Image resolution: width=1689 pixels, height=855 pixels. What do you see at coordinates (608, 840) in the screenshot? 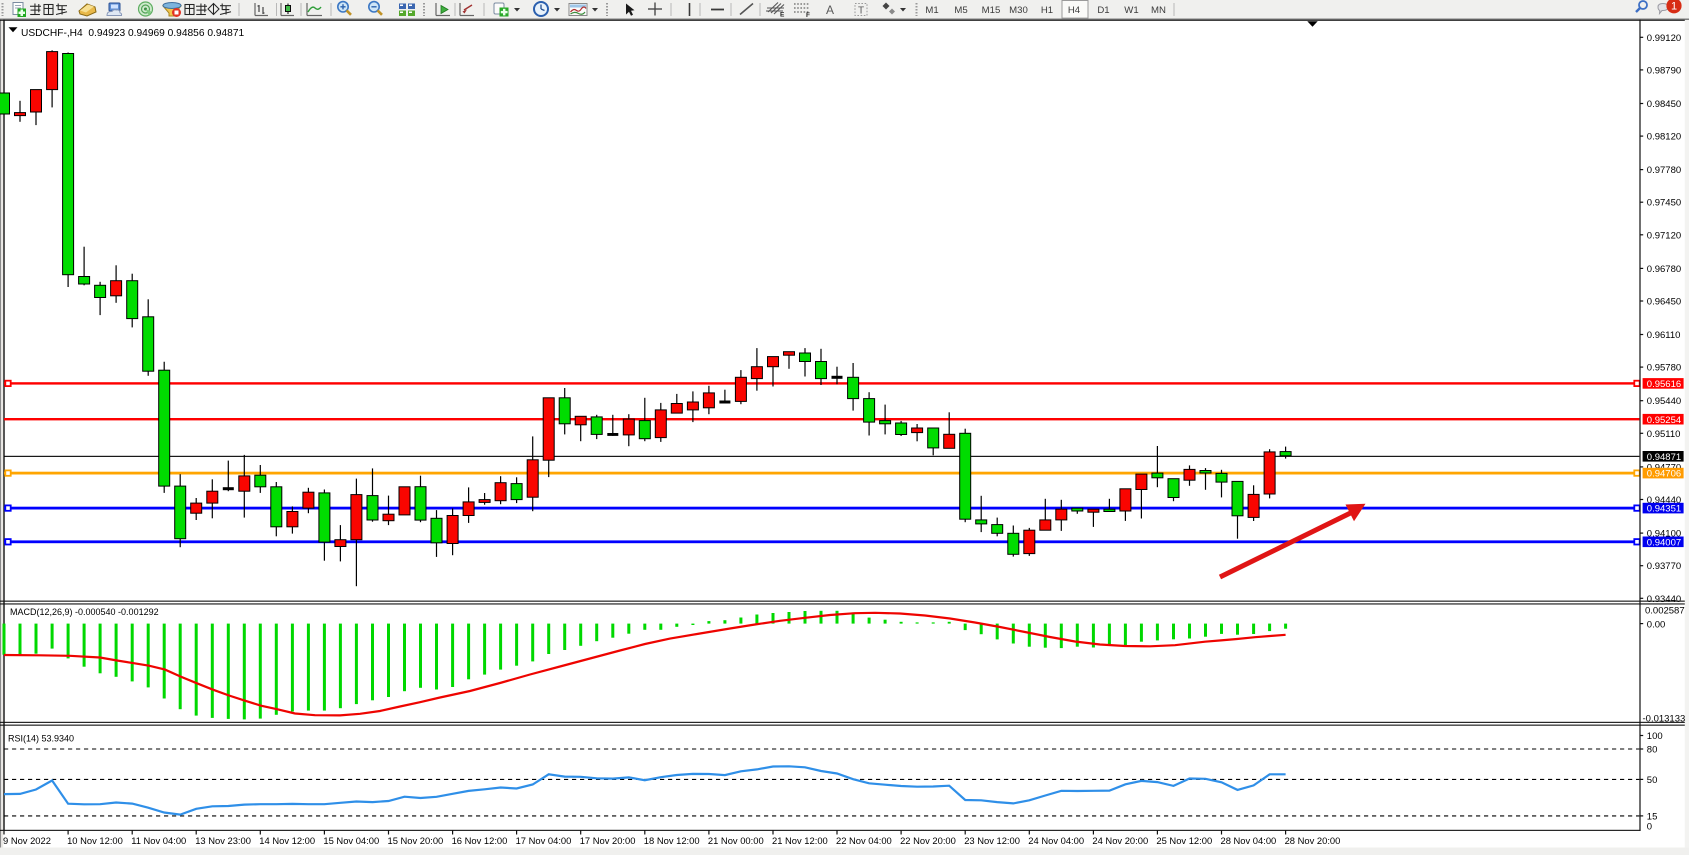
I see `svg-text: 17 Nov 20:00` at bounding box center [608, 840].